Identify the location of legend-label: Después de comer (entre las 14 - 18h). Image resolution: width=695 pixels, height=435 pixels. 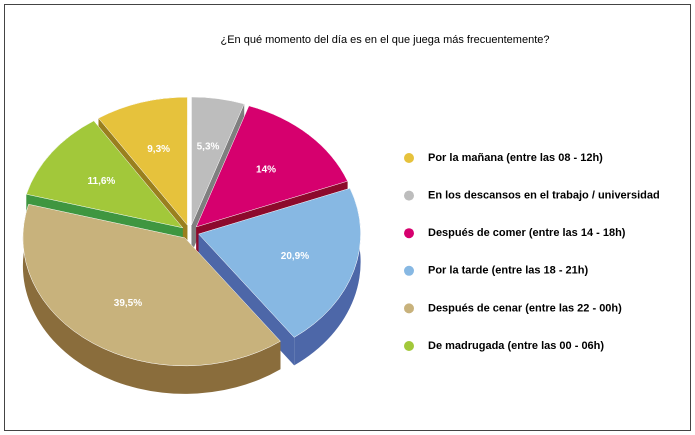
(527, 233).